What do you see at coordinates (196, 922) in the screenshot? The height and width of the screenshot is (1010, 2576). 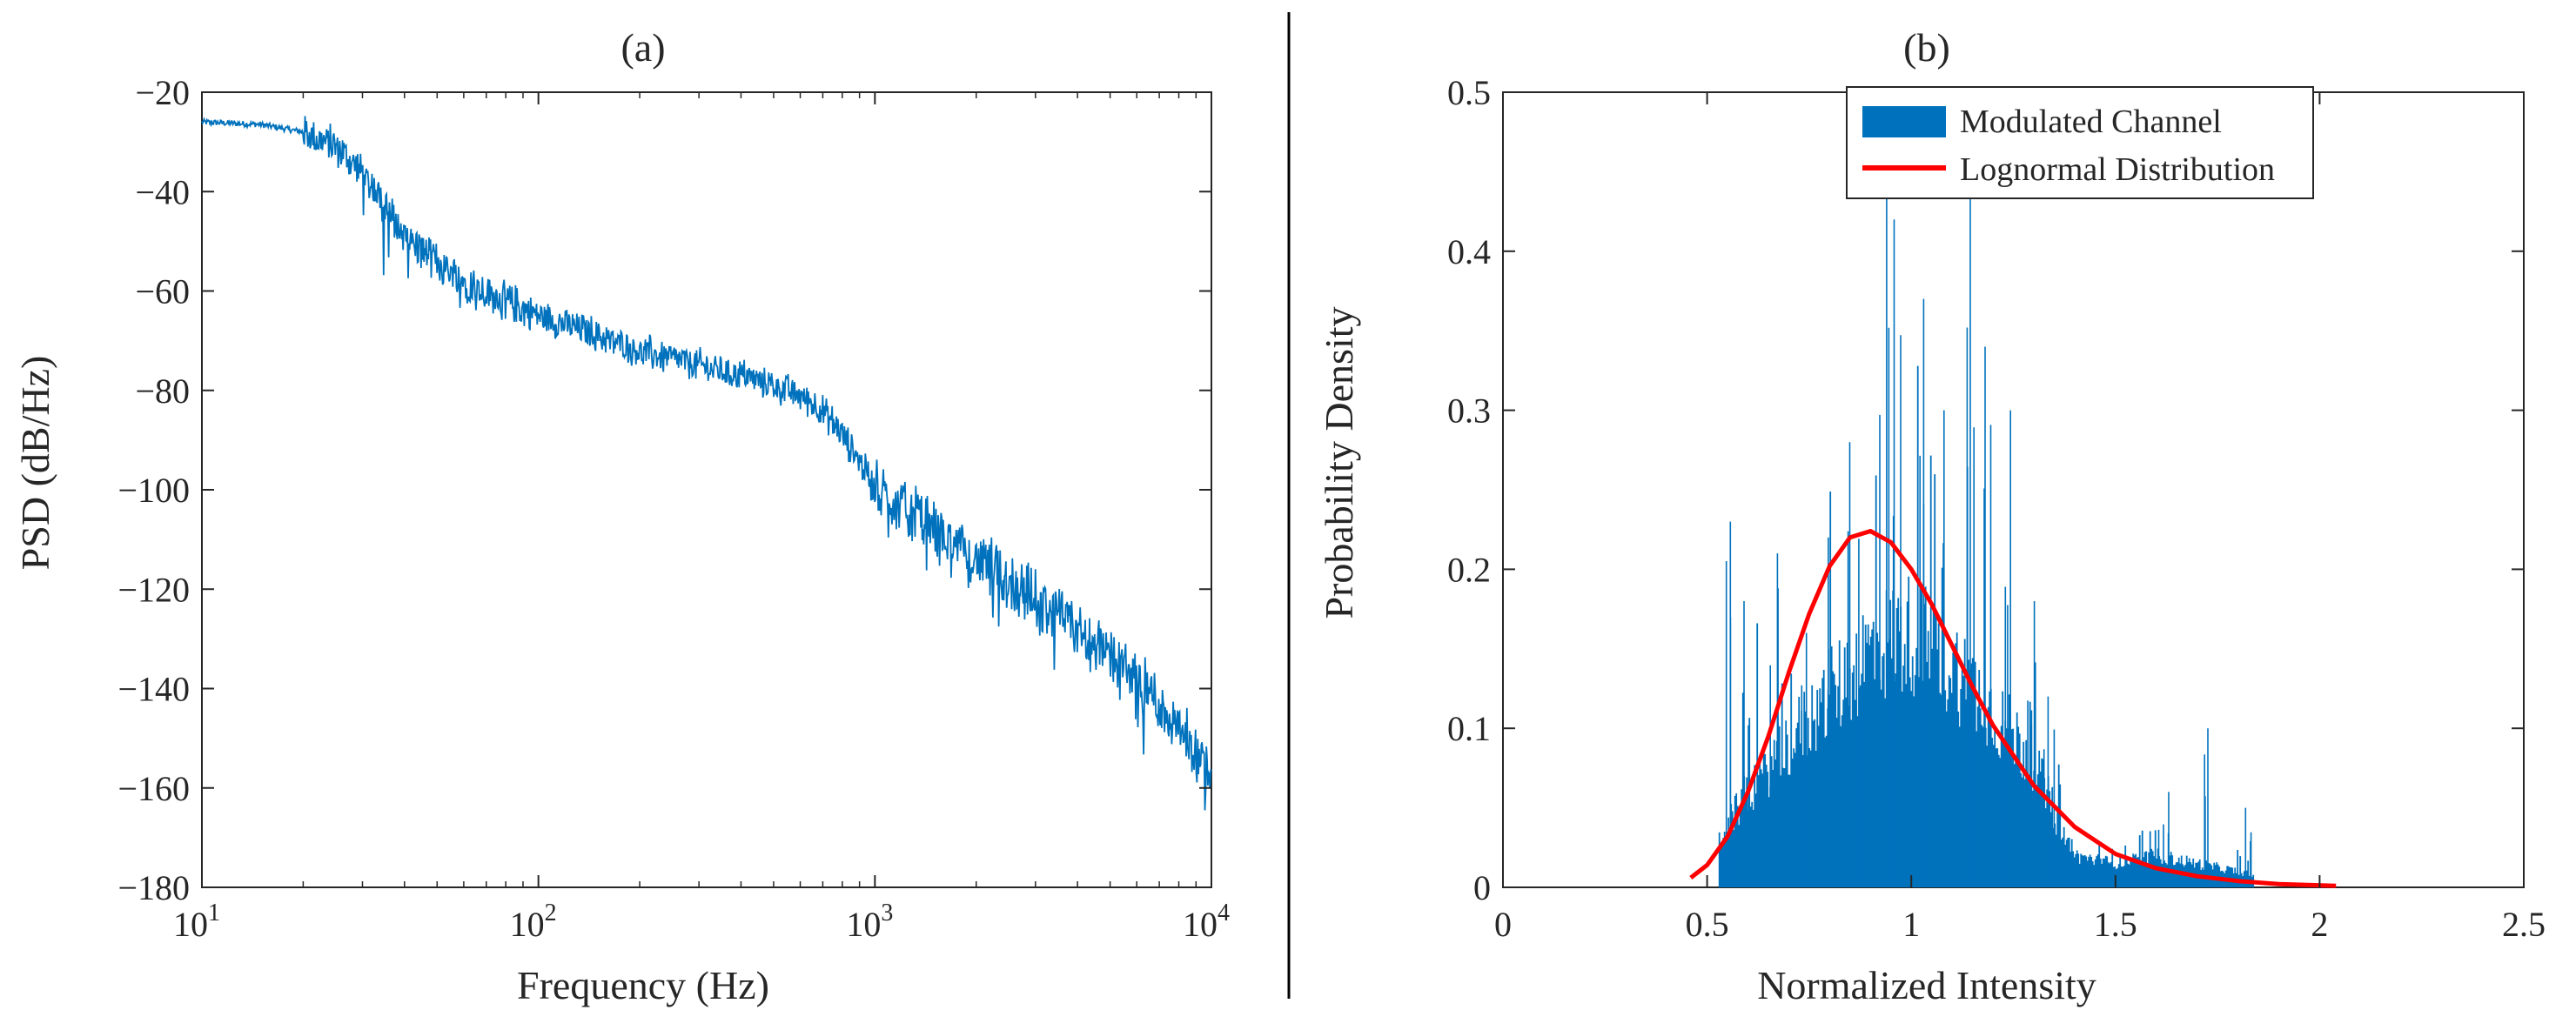 I see `x-tick-label: 10¹` at bounding box center [196, 922].